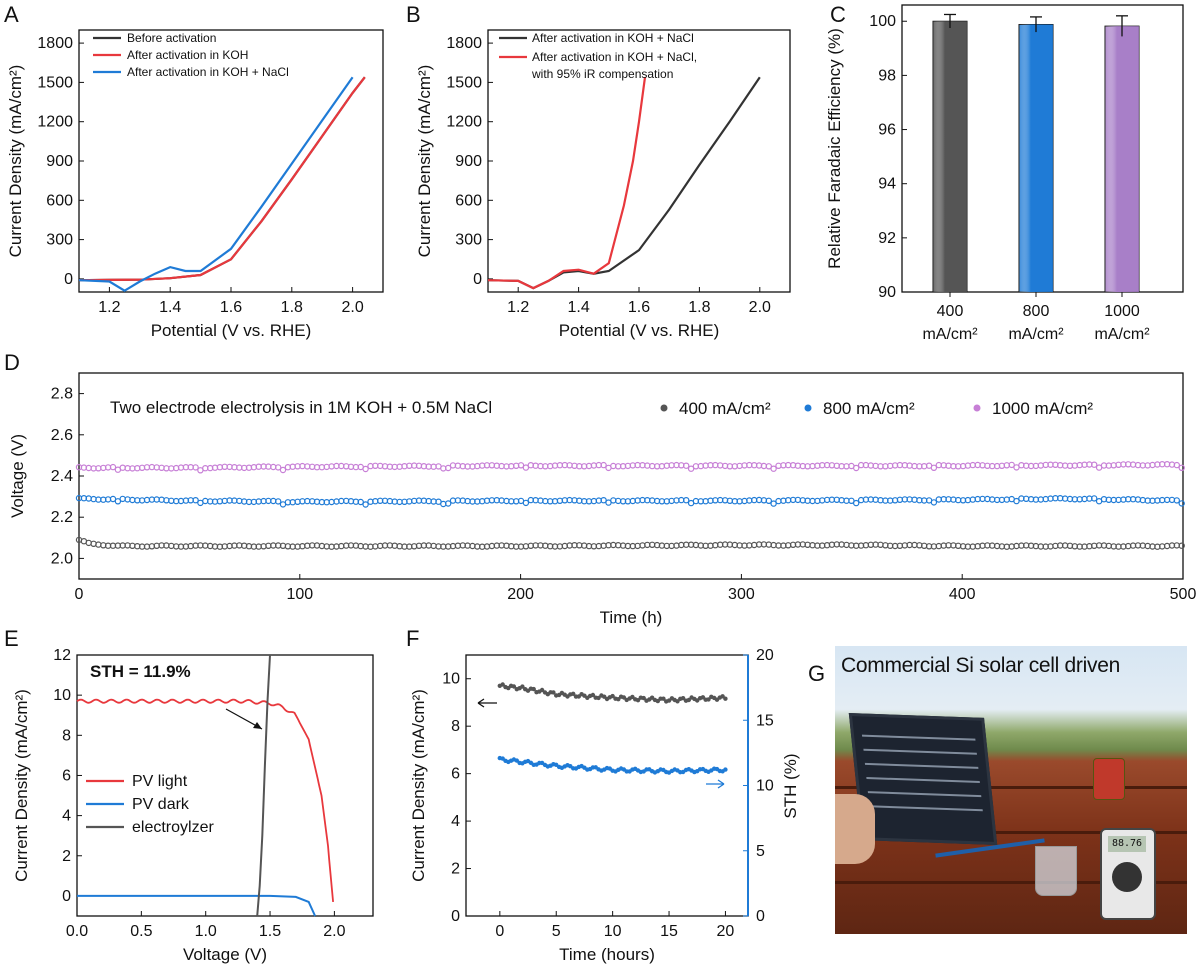 The image size is (1200, 979). What do you see at coordinates (980, 665) in the screenshot?
I see `photo-caption: Commercial Si solar cell driven` at bounding box center [980, 665].